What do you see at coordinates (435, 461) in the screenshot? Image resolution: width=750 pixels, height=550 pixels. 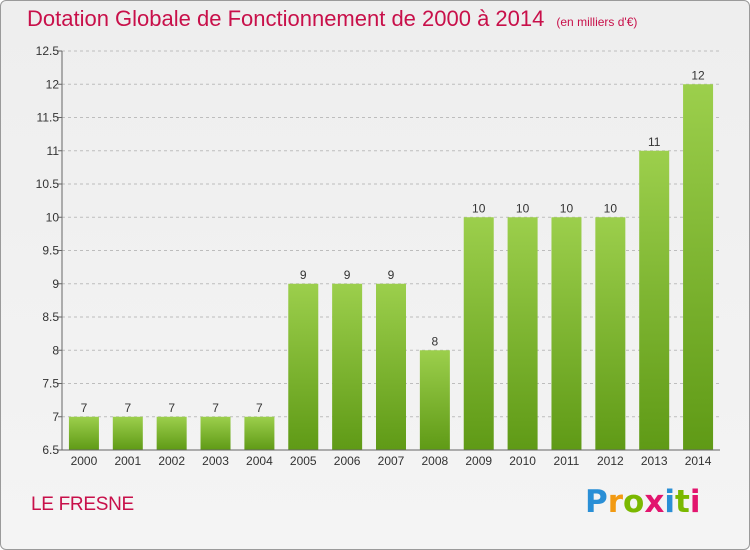 I see `x-tick-label: 2008` at bounding box center [435, 461].